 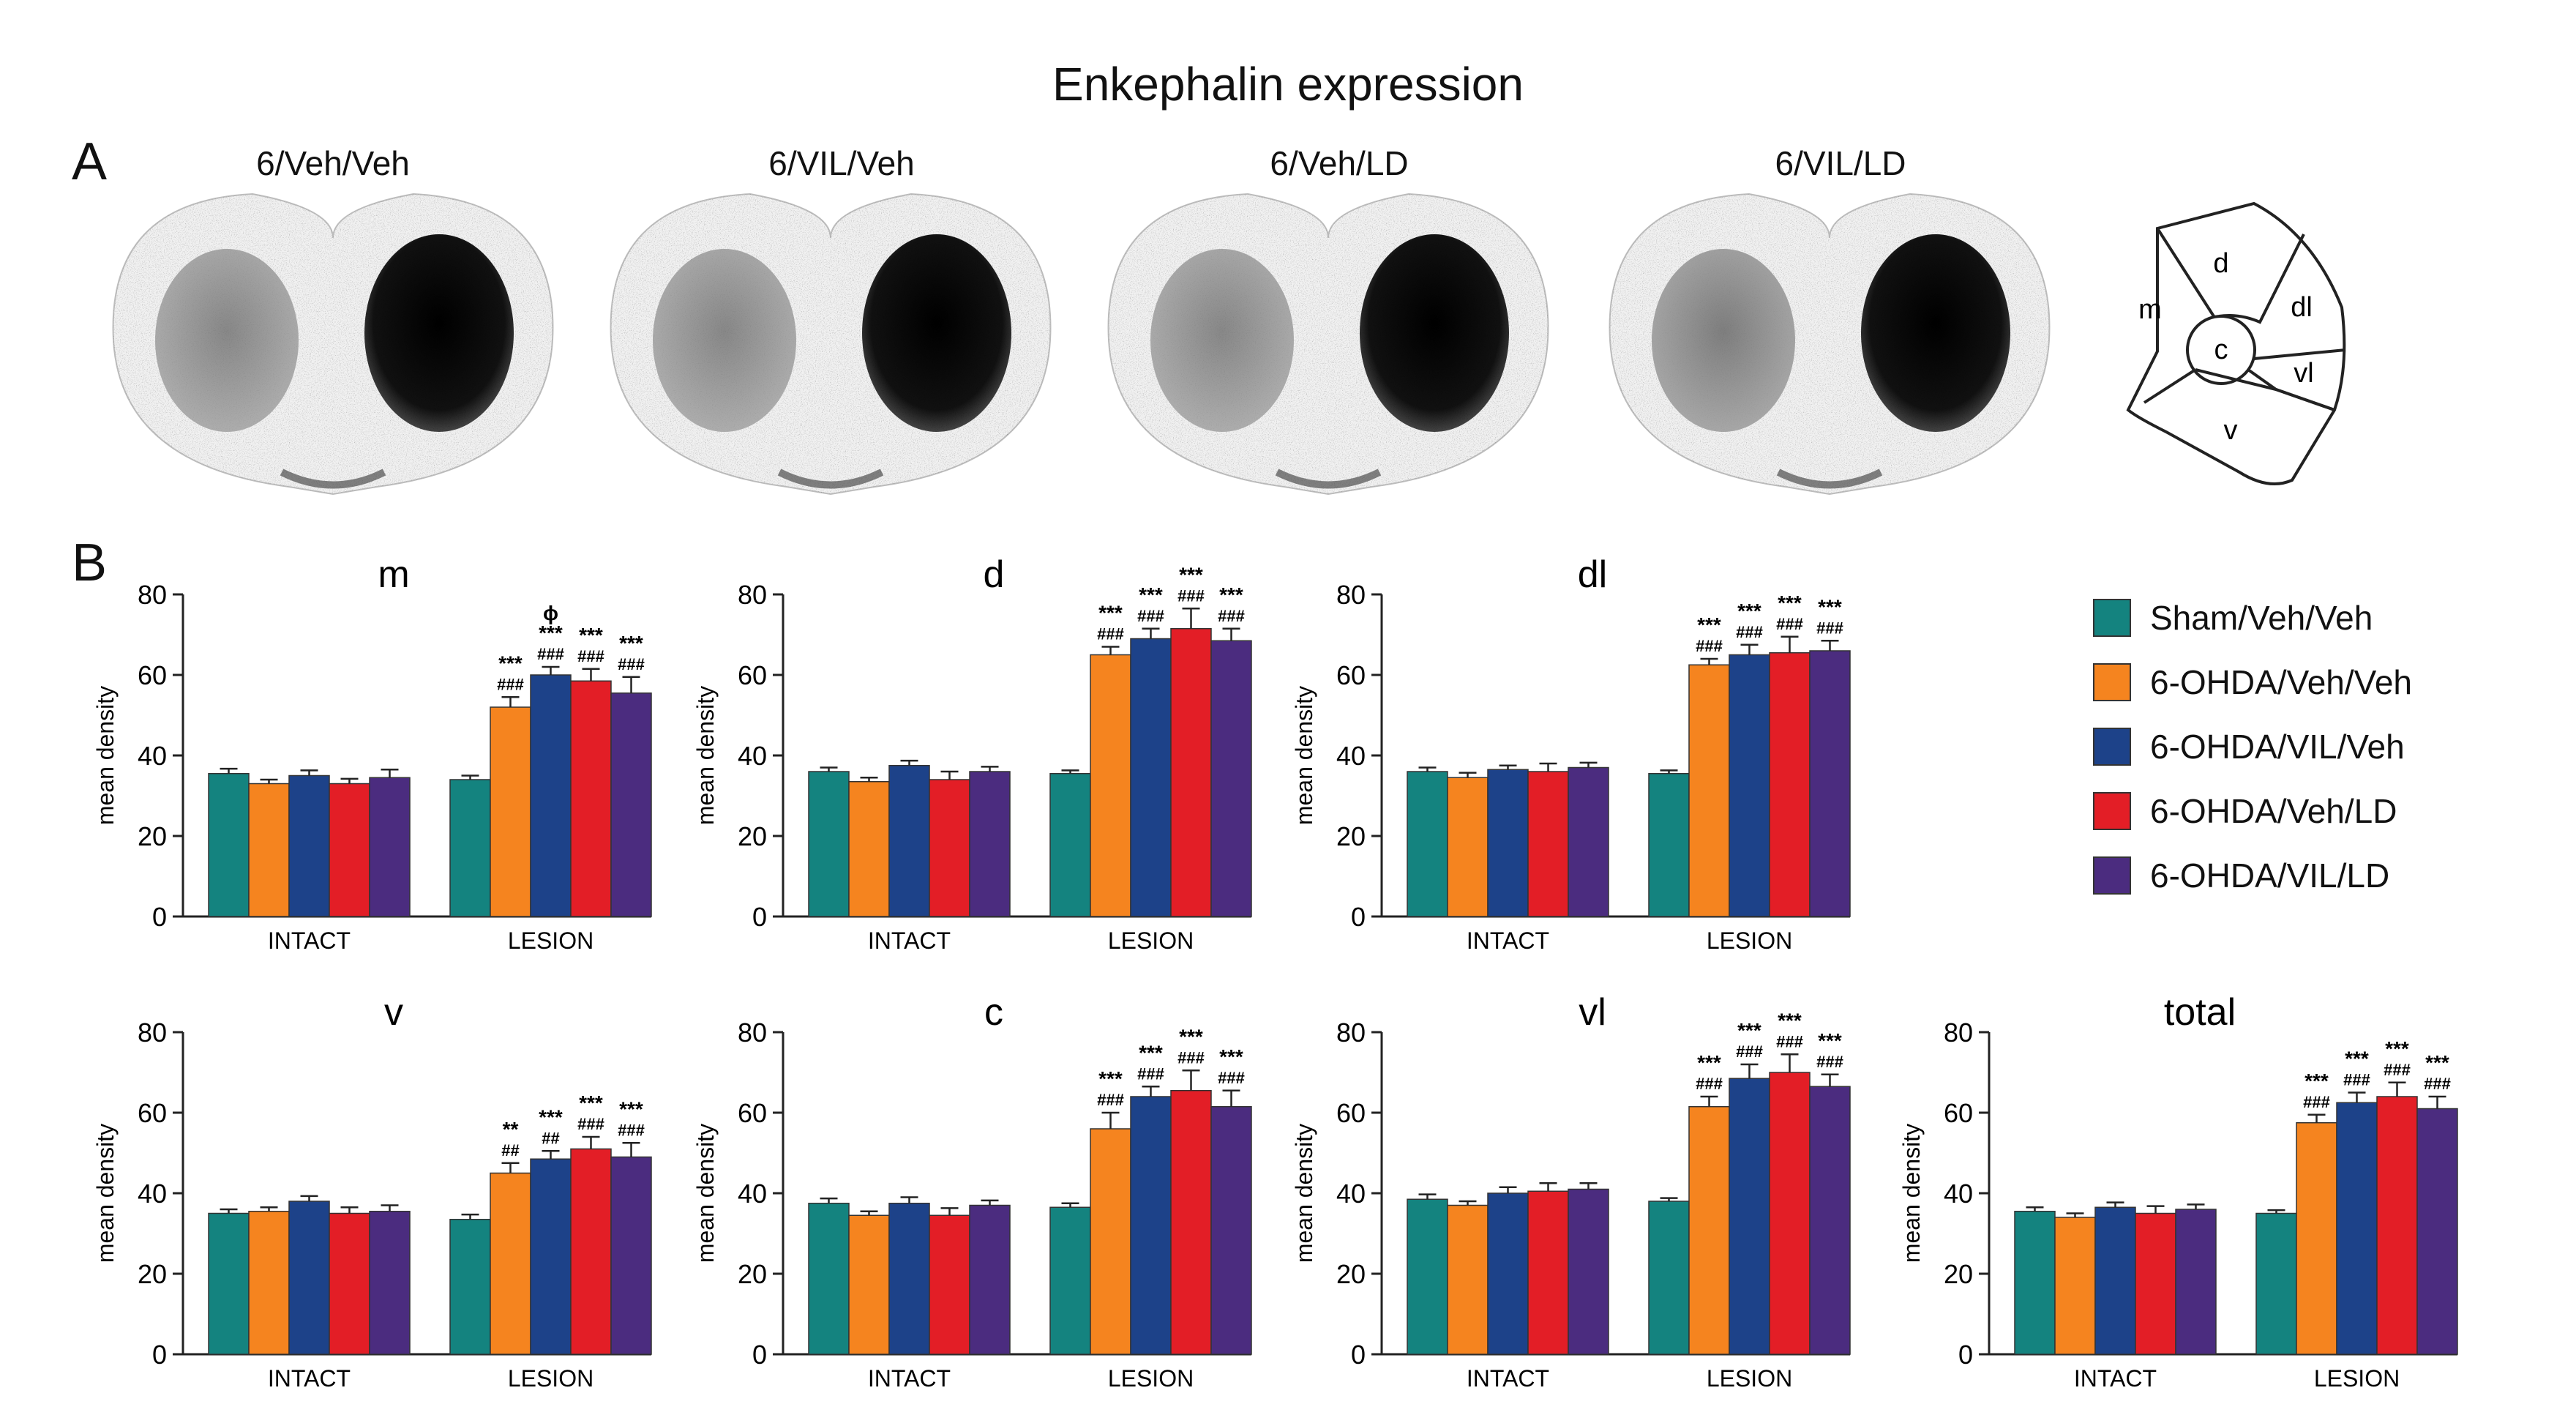 What do you see at coordinates (2115, 1378) in the screenshot?
I see `x-category-label: INTACT` at bounding box center [2115, 1378].